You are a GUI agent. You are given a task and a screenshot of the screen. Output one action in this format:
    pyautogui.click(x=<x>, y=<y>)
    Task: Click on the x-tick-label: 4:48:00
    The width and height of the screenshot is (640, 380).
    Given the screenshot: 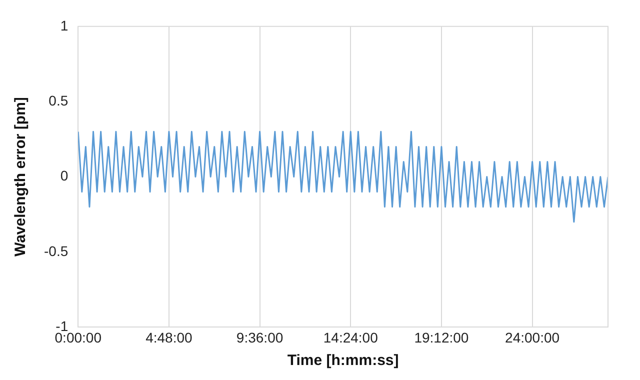 What is the action you would take?
    pyautogui.click(x=169, y=337)
    